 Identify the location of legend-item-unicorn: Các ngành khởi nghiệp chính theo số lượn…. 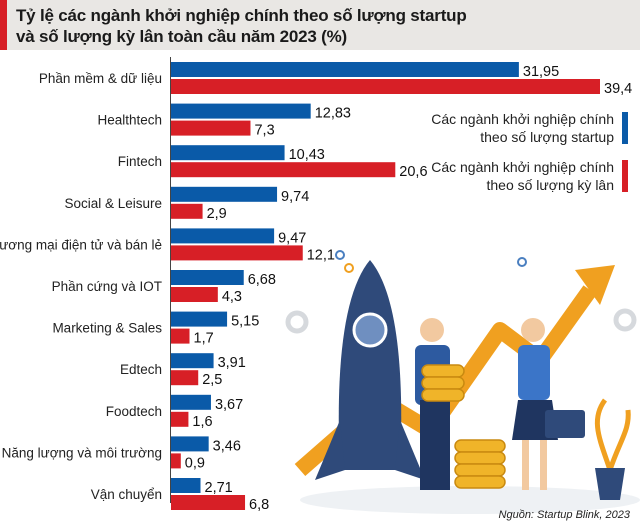
(529, 176).